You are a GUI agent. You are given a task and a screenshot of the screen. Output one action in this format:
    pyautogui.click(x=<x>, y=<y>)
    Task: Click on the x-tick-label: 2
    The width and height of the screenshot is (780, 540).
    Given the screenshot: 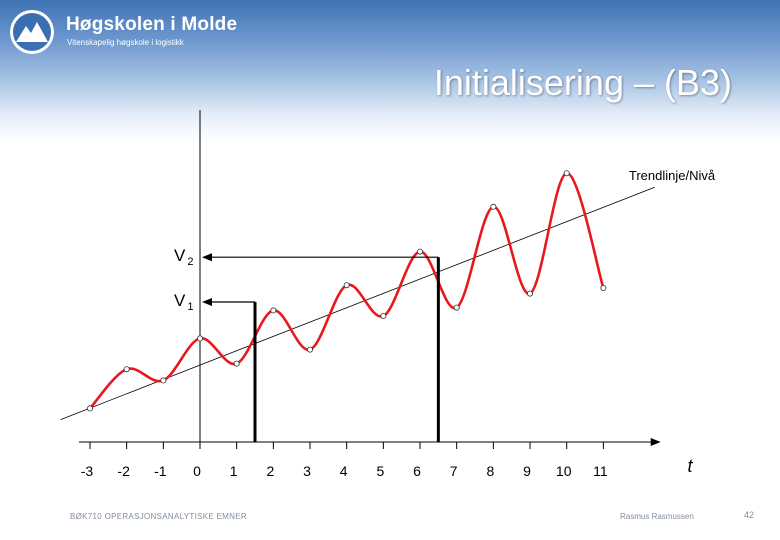 What is the action you would take?
    pyautogui.click(x=270, y=471)
    